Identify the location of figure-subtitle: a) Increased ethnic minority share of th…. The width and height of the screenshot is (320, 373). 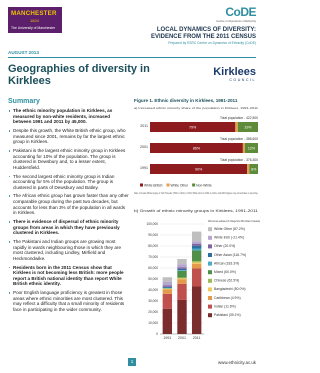
(196, 108).